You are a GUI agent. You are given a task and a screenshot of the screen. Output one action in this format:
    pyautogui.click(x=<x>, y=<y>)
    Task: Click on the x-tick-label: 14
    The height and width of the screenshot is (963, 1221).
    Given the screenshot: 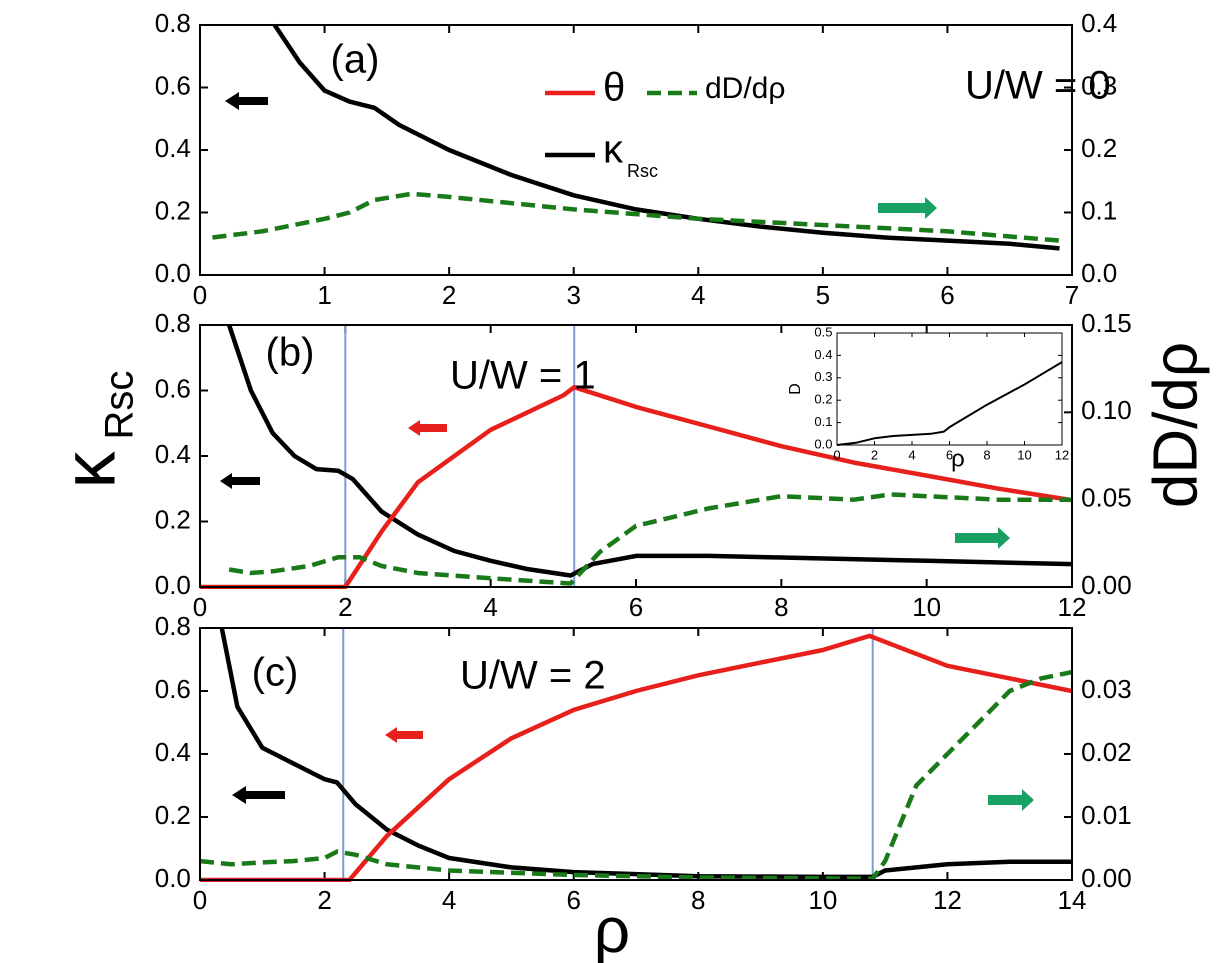 What is the action you would take?
    pyautogui.click(x=1072, y=900)
    